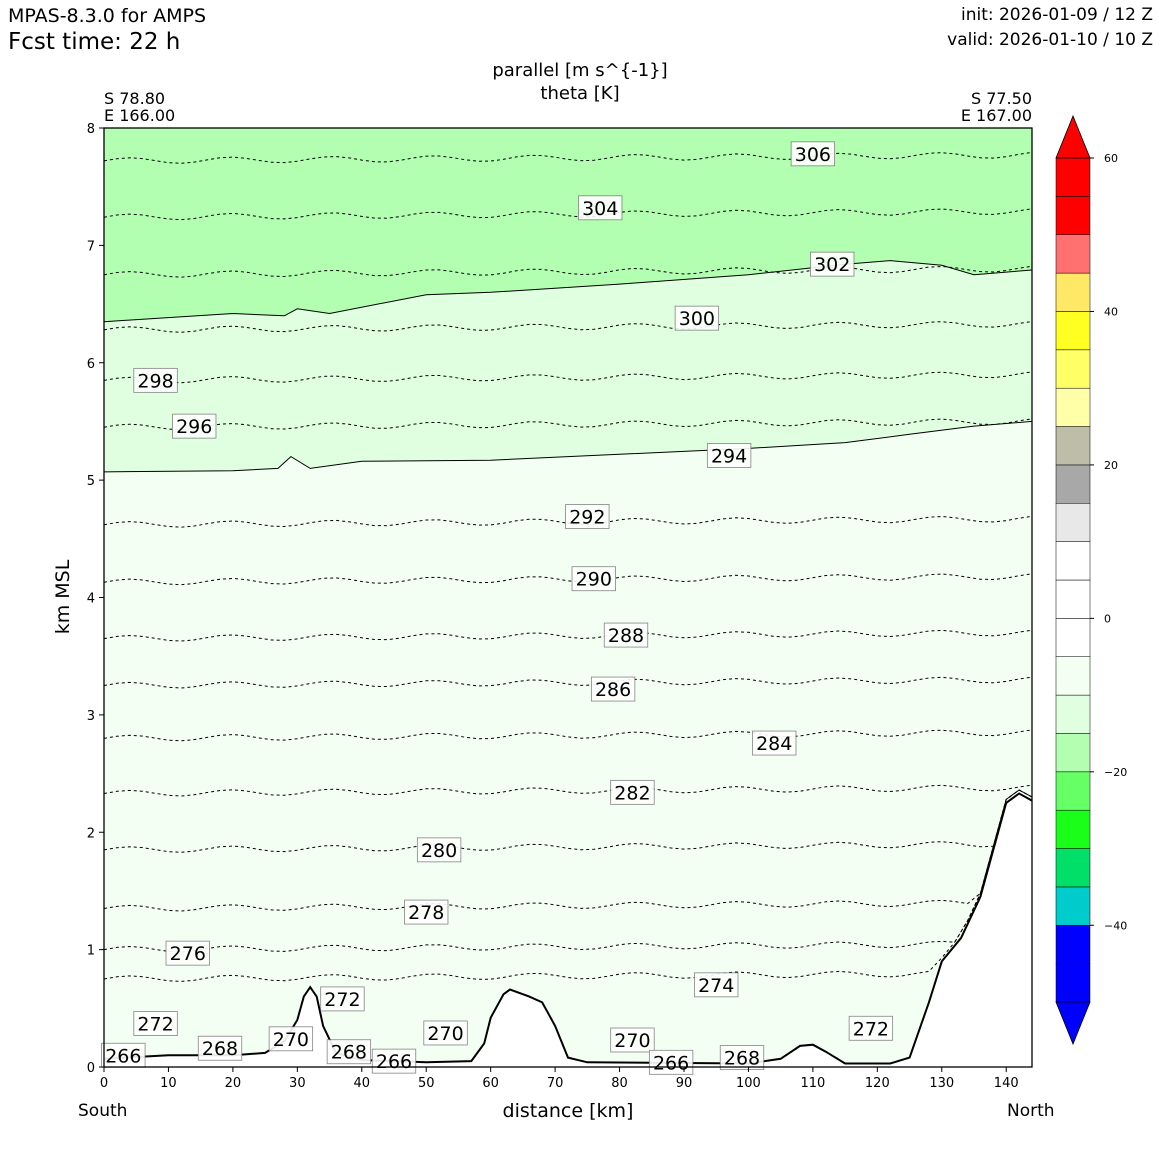 This screenshot has width=1160, height=1160. Describe the element at coordinates (91, 833) in the screenshot. I see `y-tick-label: 2` at that location.